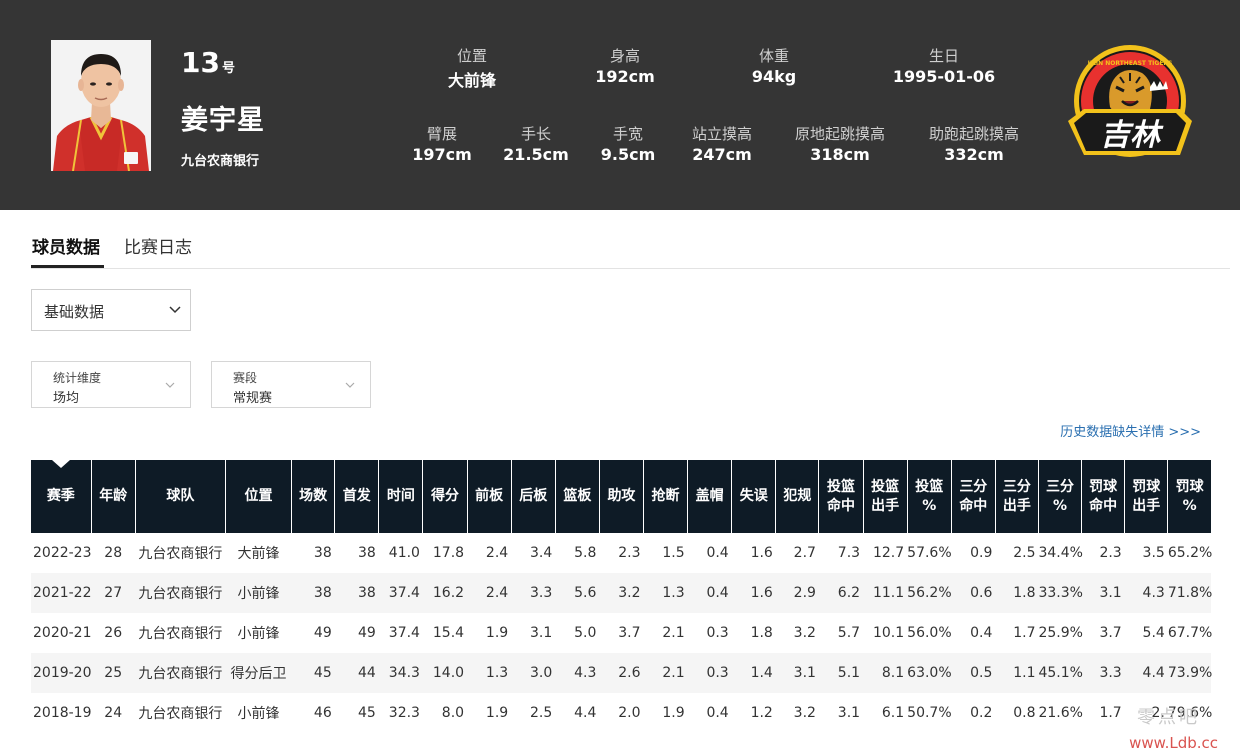  Describe the element at coordinates (929, 505) in the screenshot. I see `column-header-label: %` at that location.